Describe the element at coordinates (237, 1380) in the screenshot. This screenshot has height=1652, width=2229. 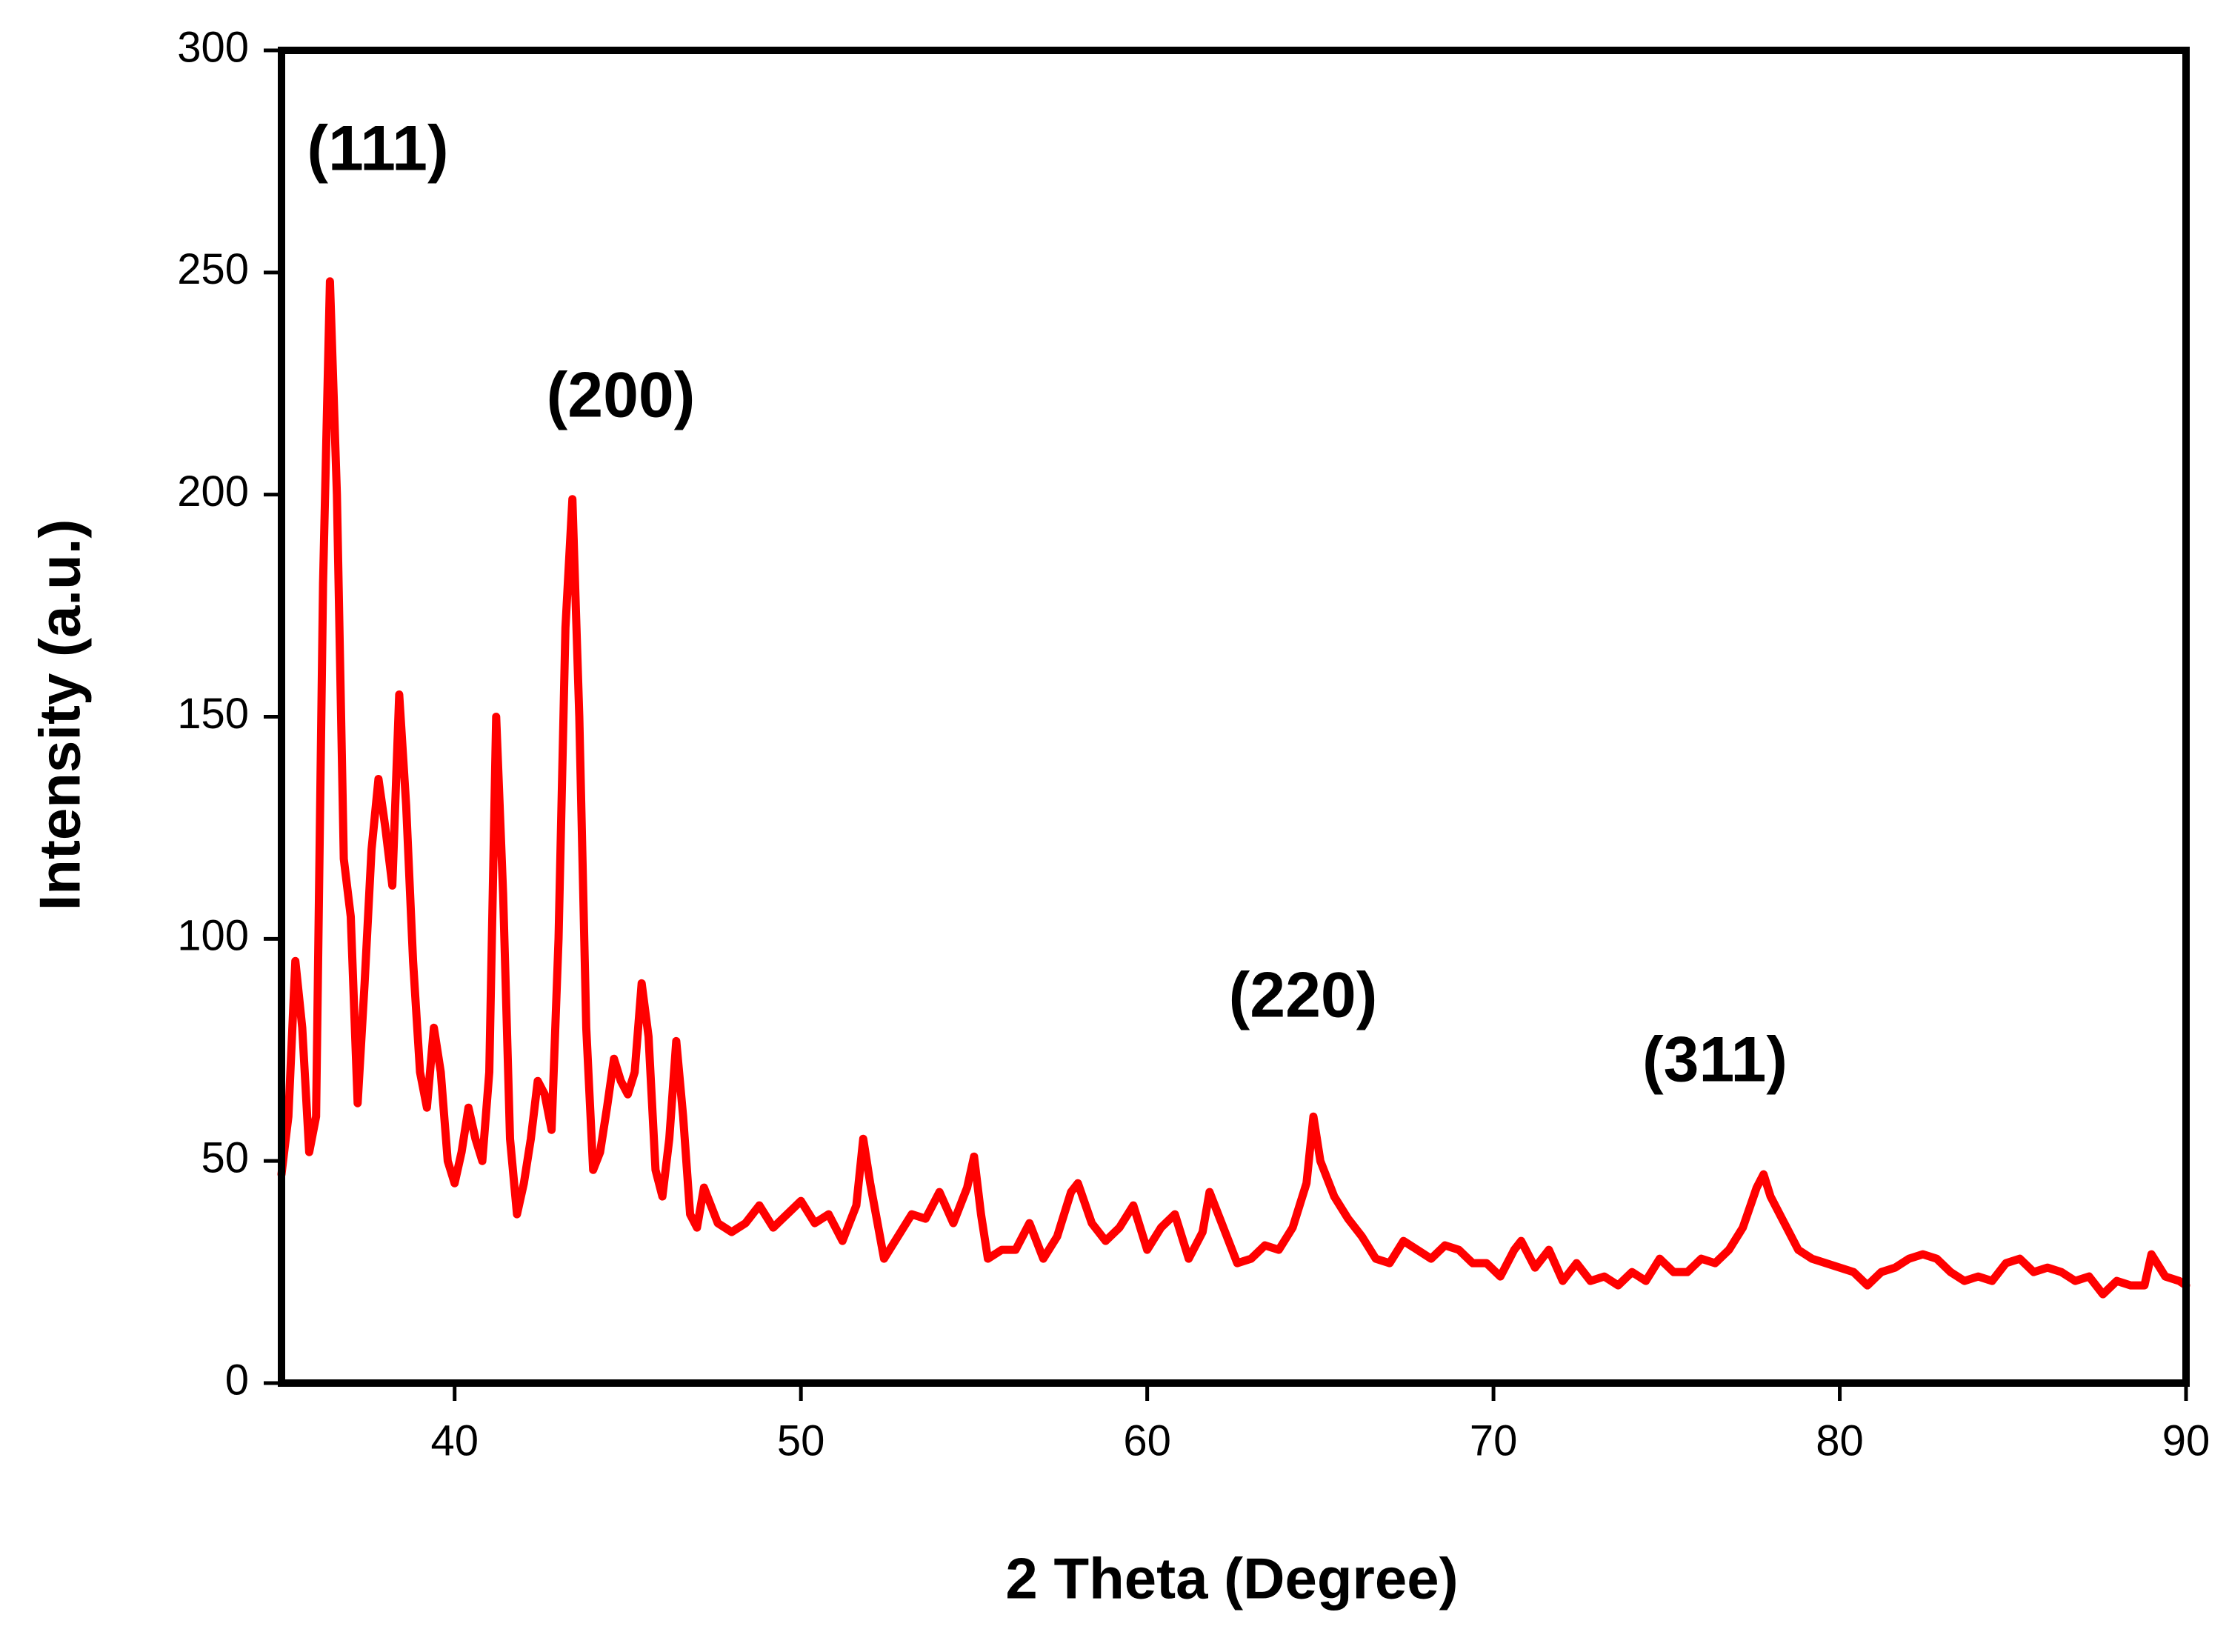
I see `y-tick-label: 0` at that location.